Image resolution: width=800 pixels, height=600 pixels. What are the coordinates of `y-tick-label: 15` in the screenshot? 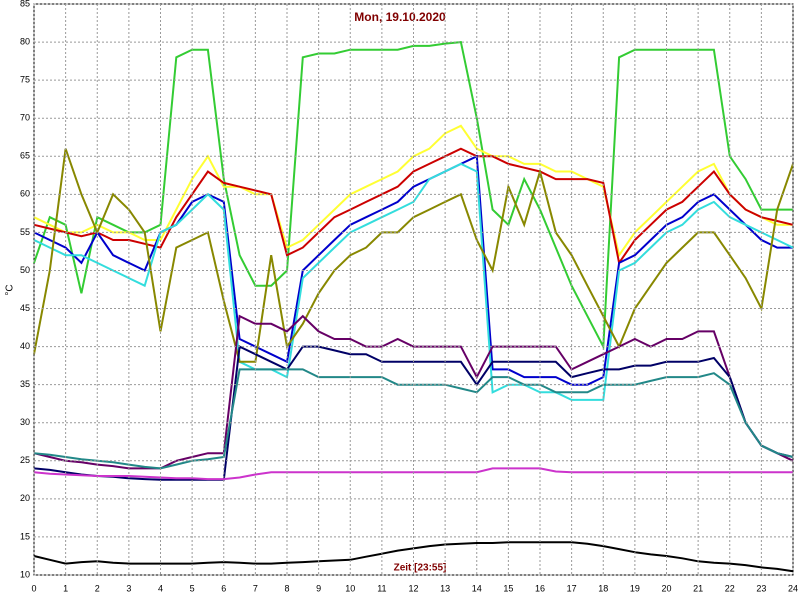 It's located at (25, 536).